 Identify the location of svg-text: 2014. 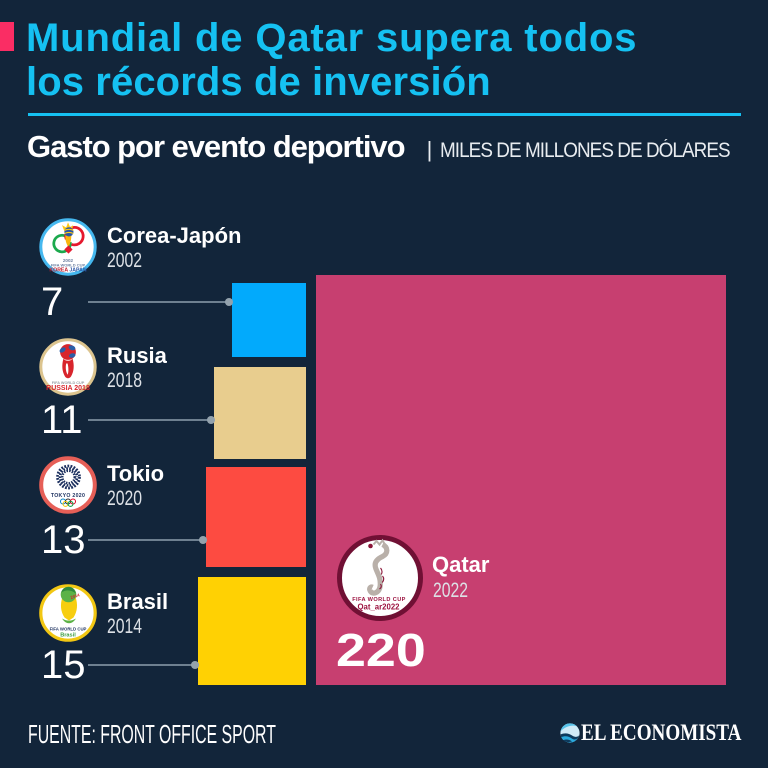
(75, 596).